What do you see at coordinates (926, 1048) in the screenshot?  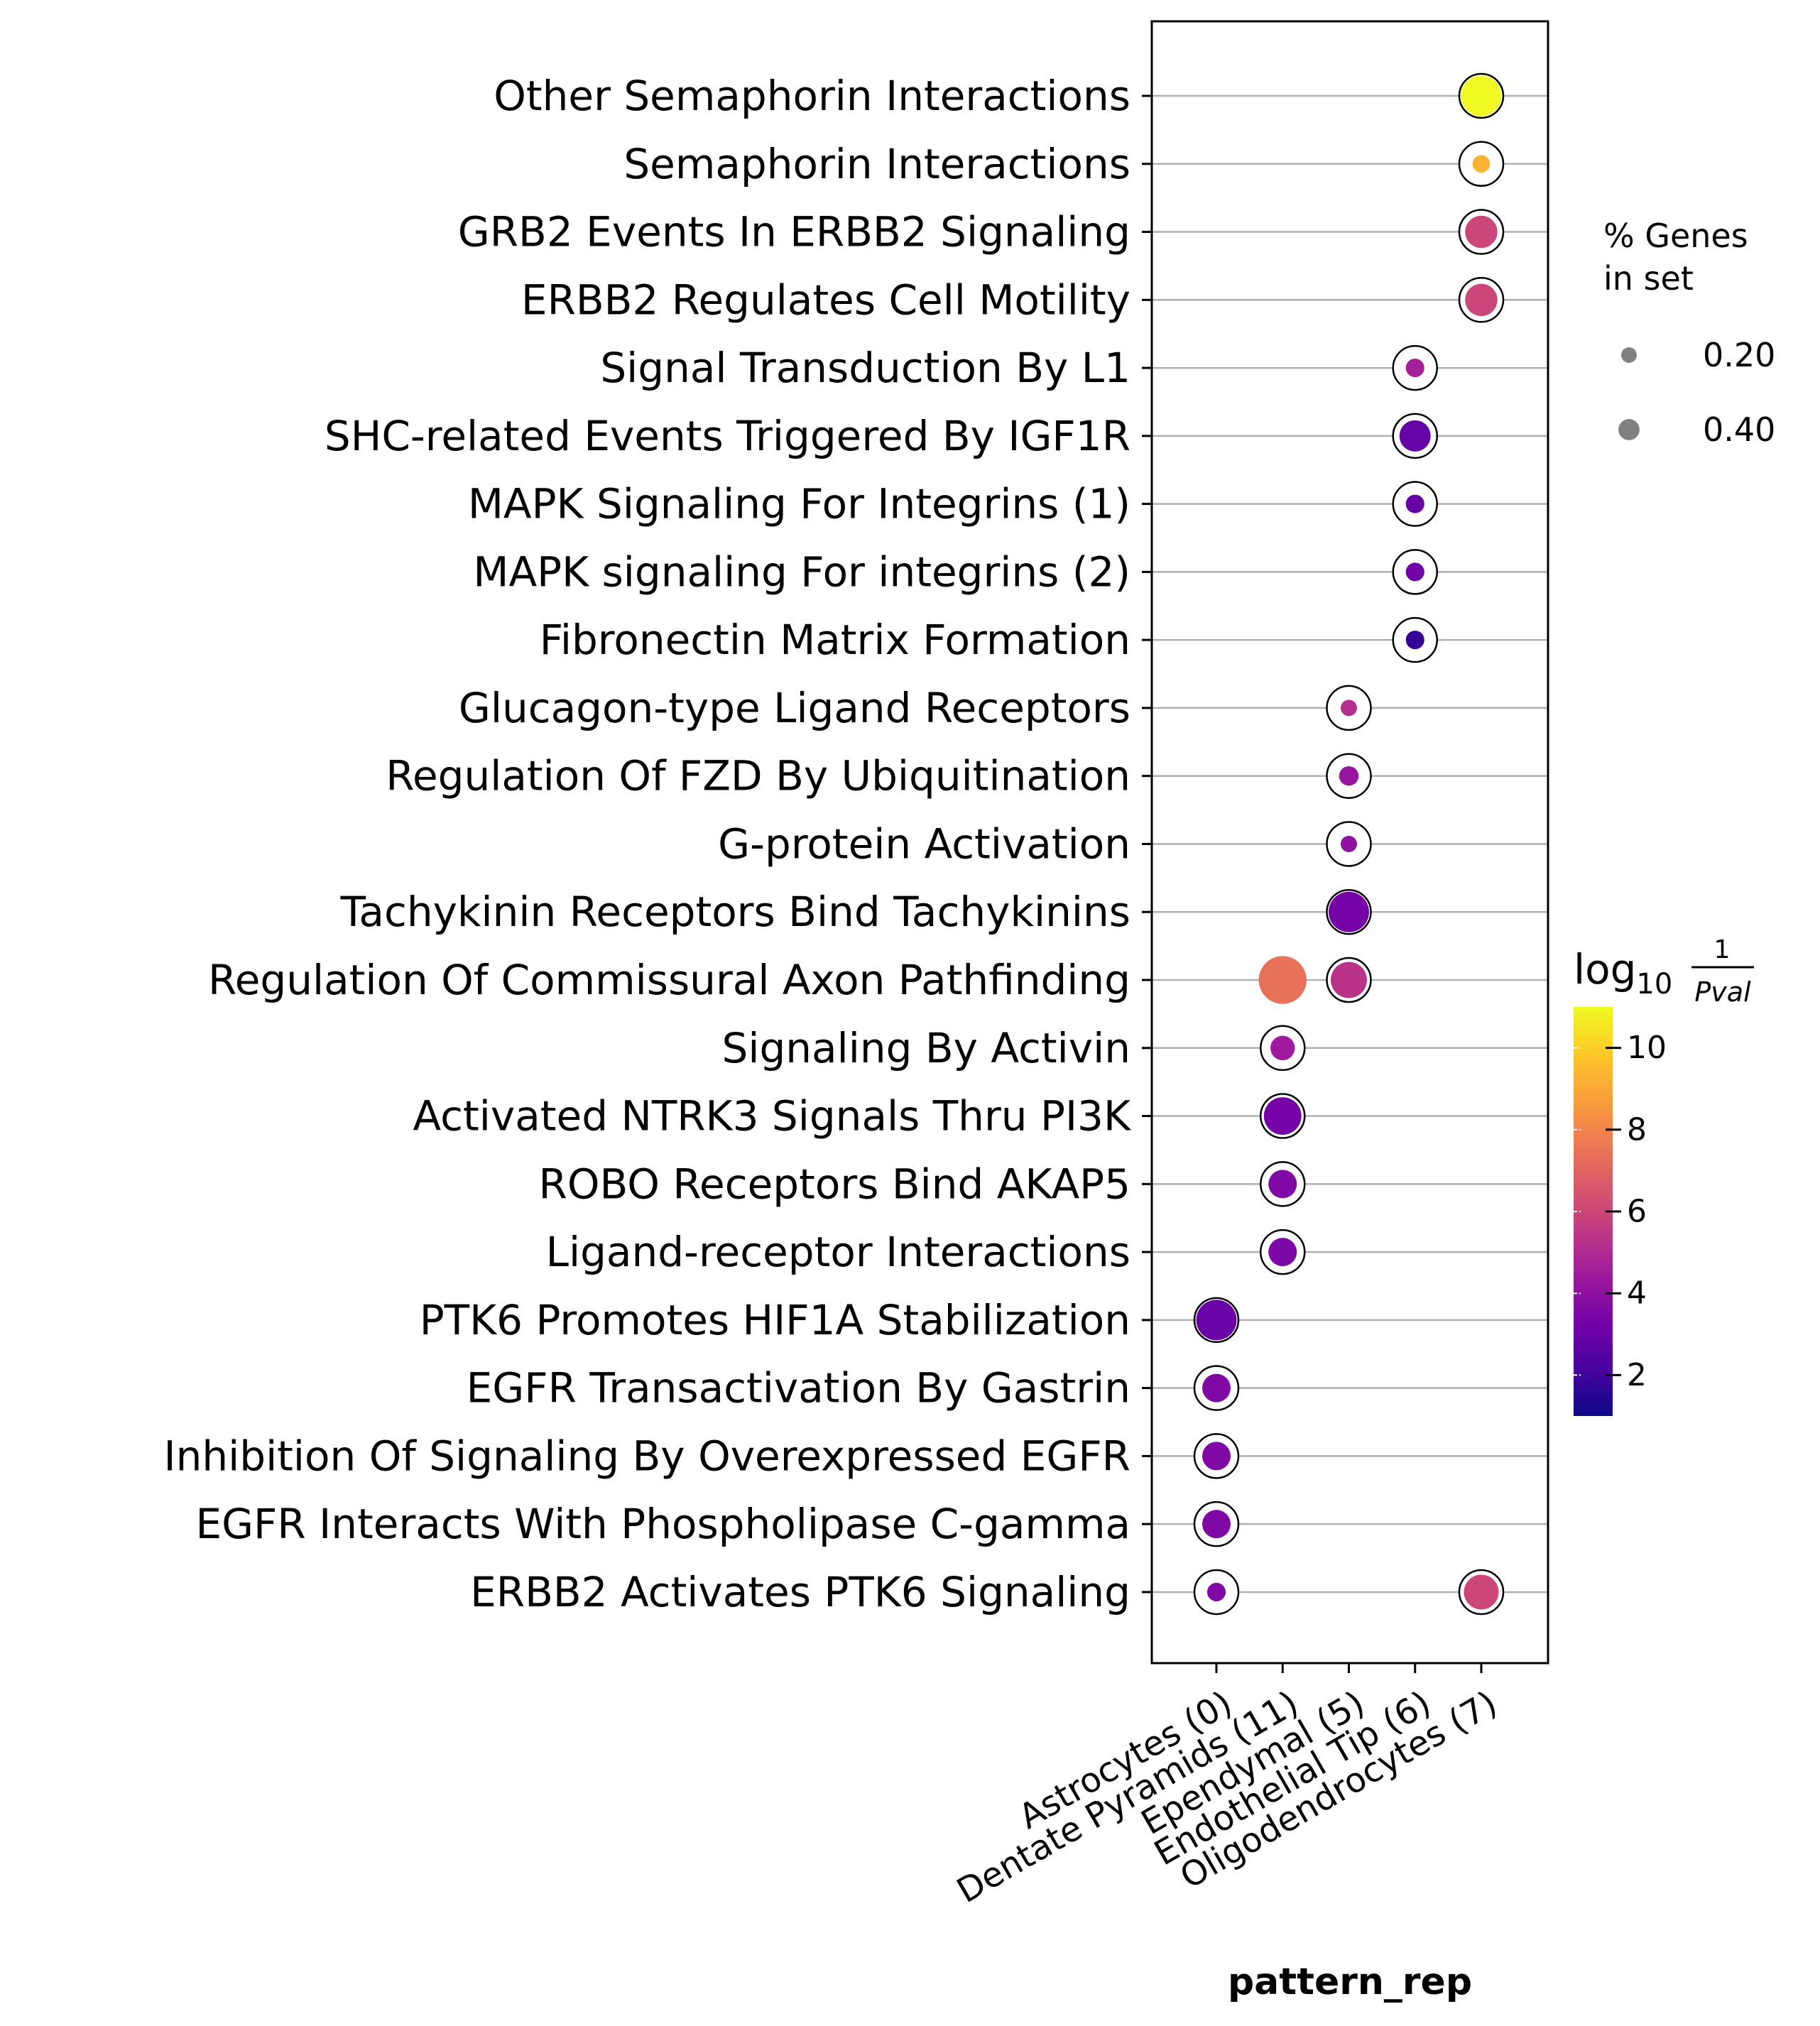 I see `row-label-signaling-by-activin: Signaling By Activin` at bounding box center [926, 1048].